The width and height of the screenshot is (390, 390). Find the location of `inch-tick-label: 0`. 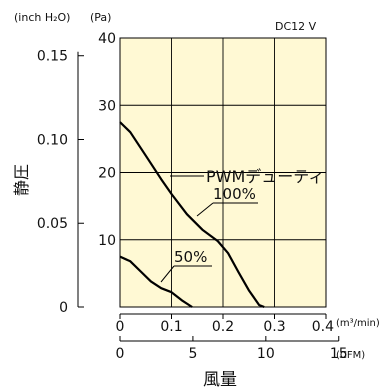

inch-tick-label: 0 is located at coordinates (63, 308).